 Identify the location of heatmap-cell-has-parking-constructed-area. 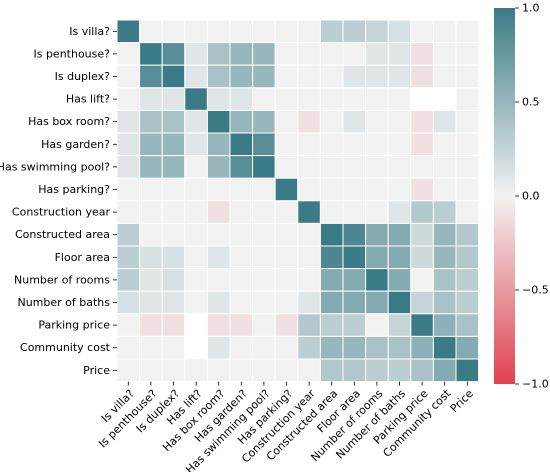
(331, 189).